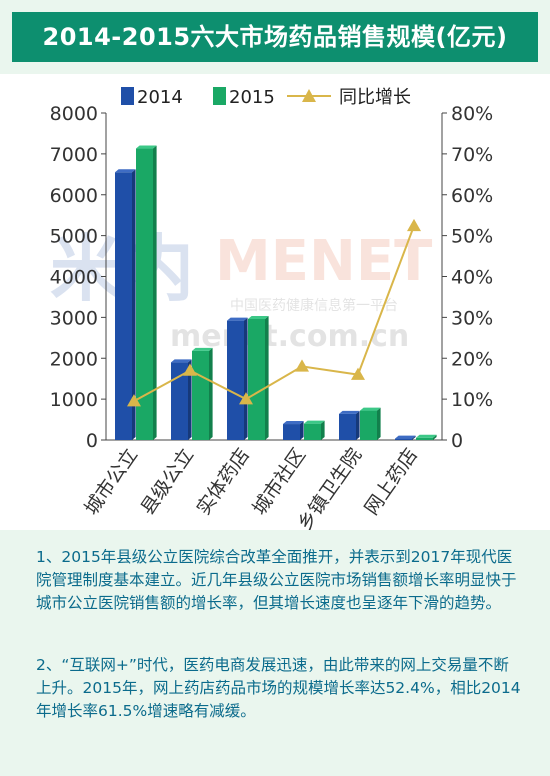 The width and height of the screenshot is (550, 776). What do you see at coordinates (160, 97) in the screenshot?
I see `legend-label-0: 2014` at bounding box center [160, 97].